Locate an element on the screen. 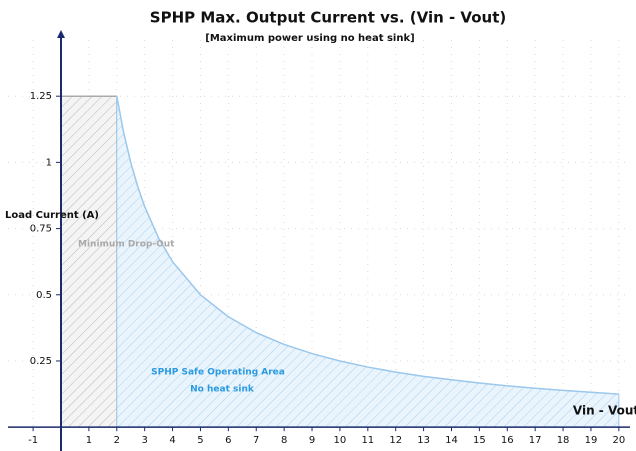 The height and width of the screenshot is (451, 636). x-axis-label: Vin - Vout is located at coordinates (604, 411).